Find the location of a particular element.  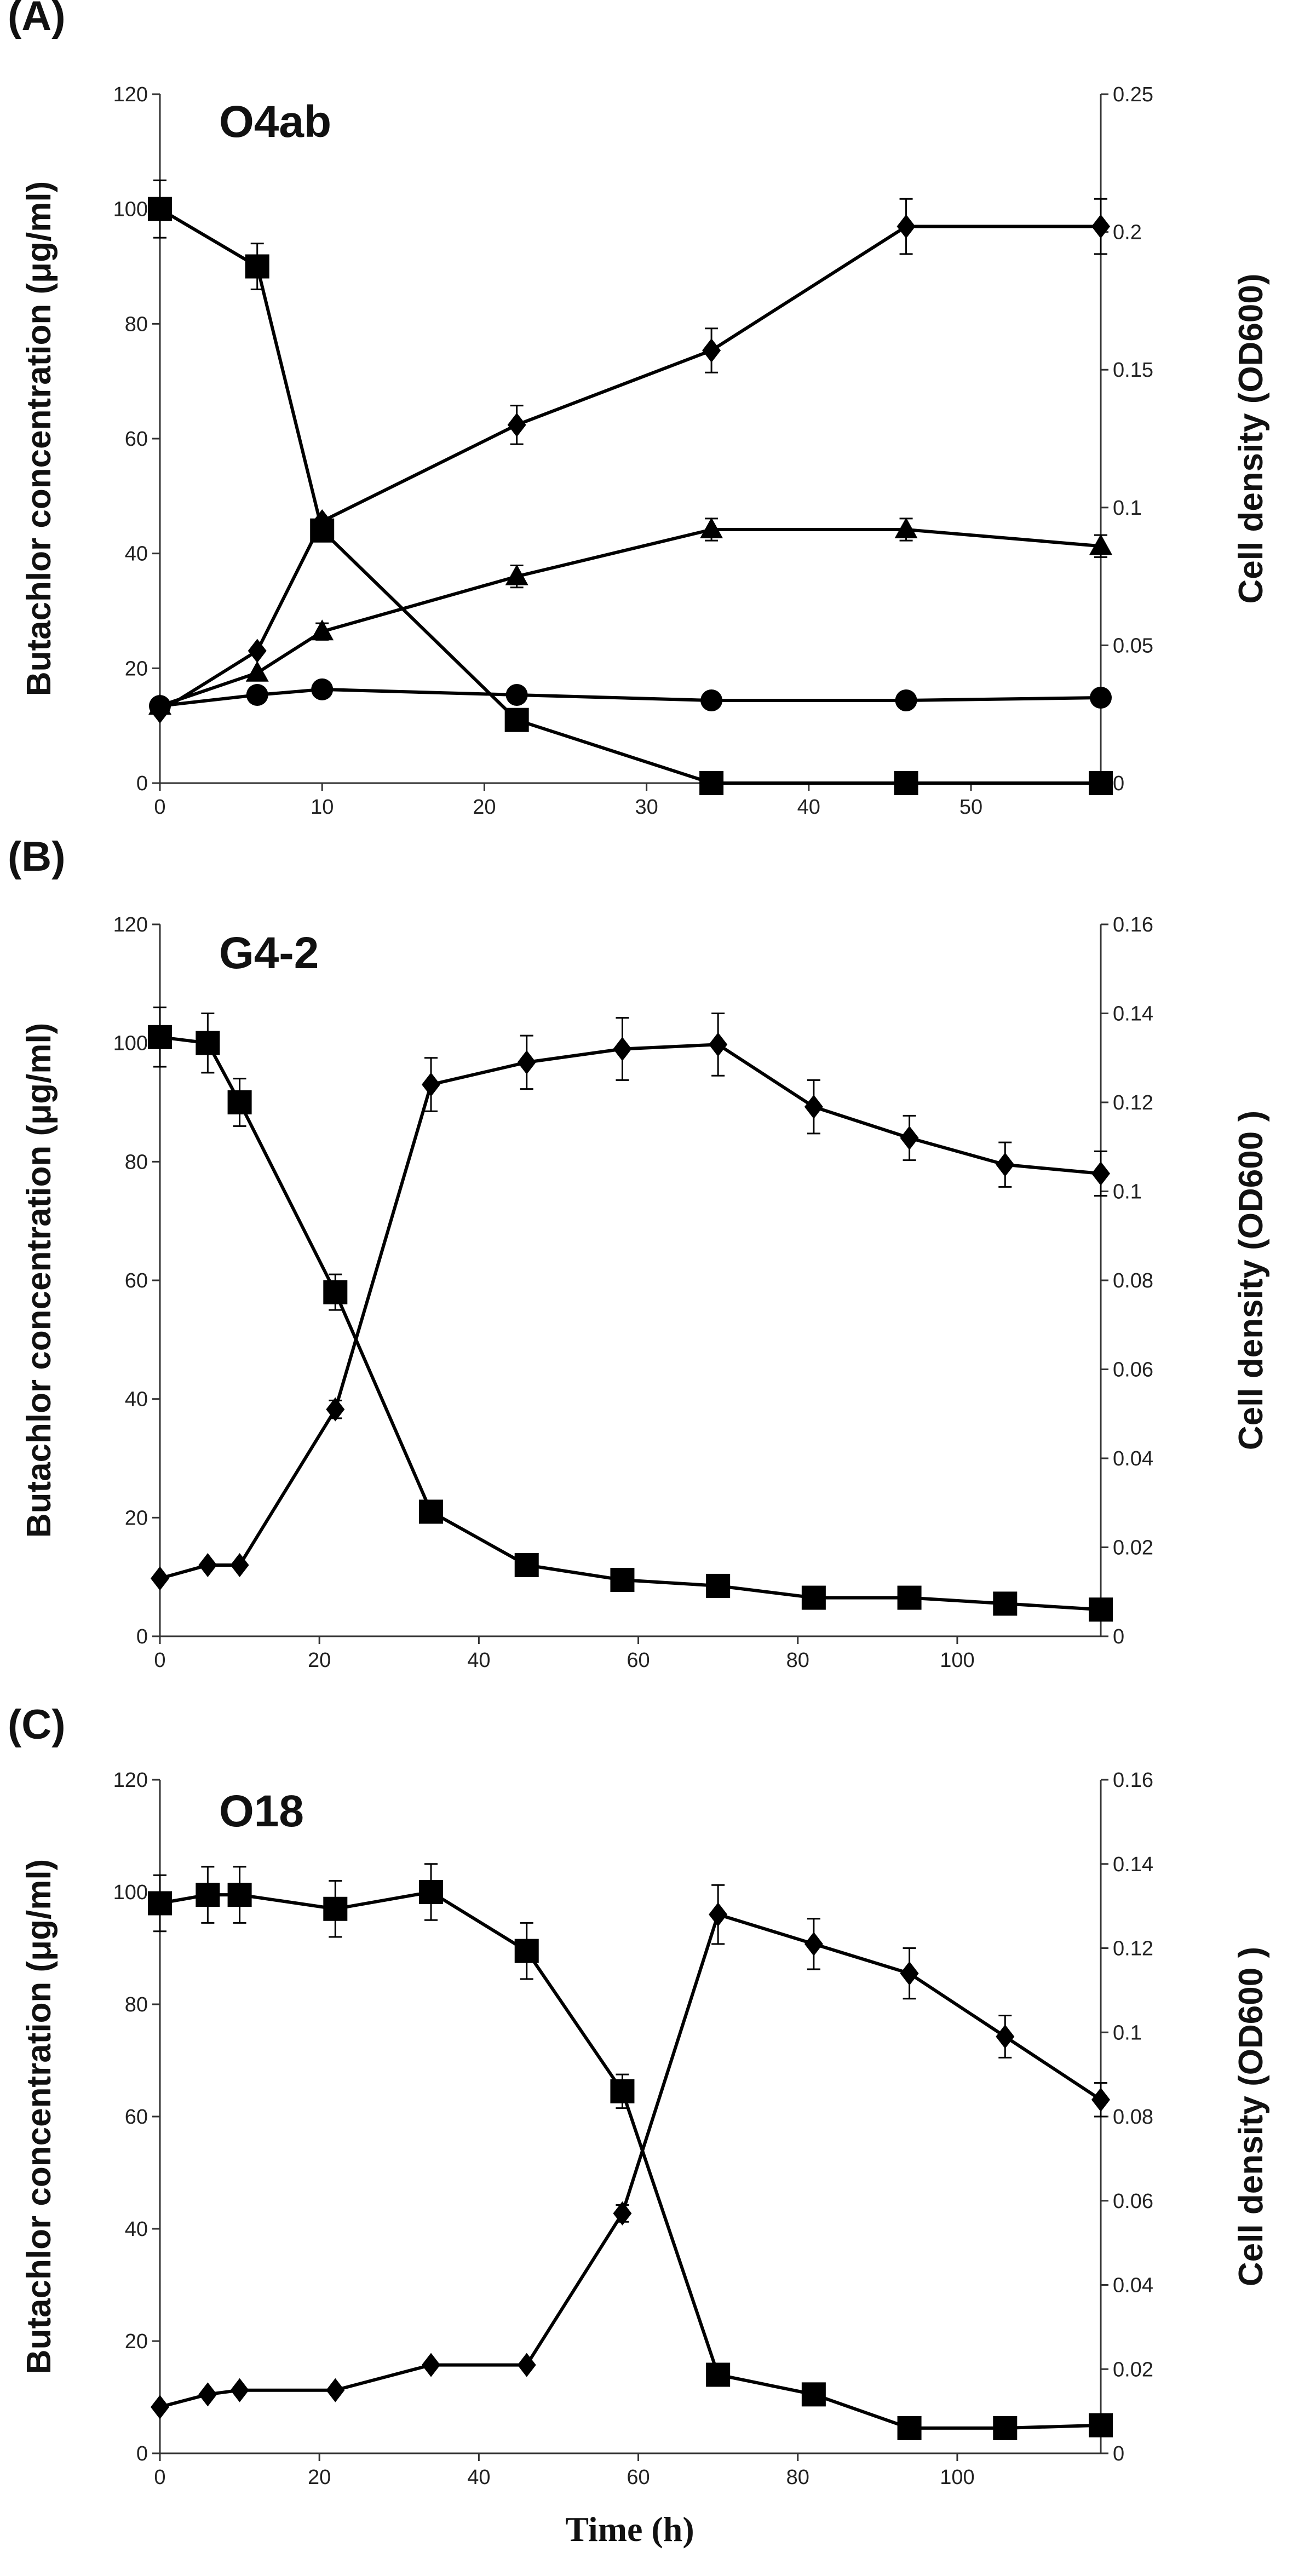

right-tick-label: 0.05 is located at coordinates (1133, 645).